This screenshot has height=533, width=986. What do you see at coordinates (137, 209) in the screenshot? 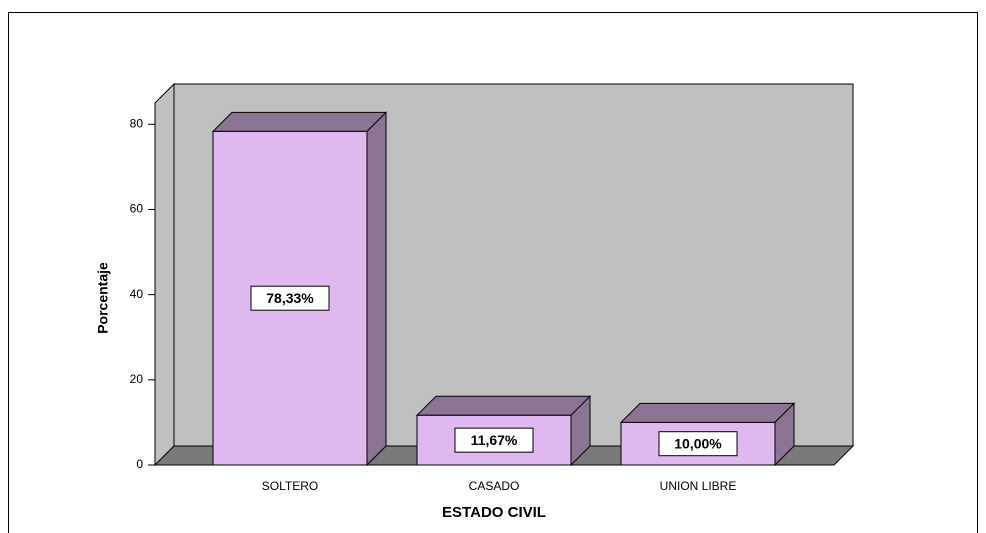
I see `y-tick-label: 60` at bounding box center [137, 209].